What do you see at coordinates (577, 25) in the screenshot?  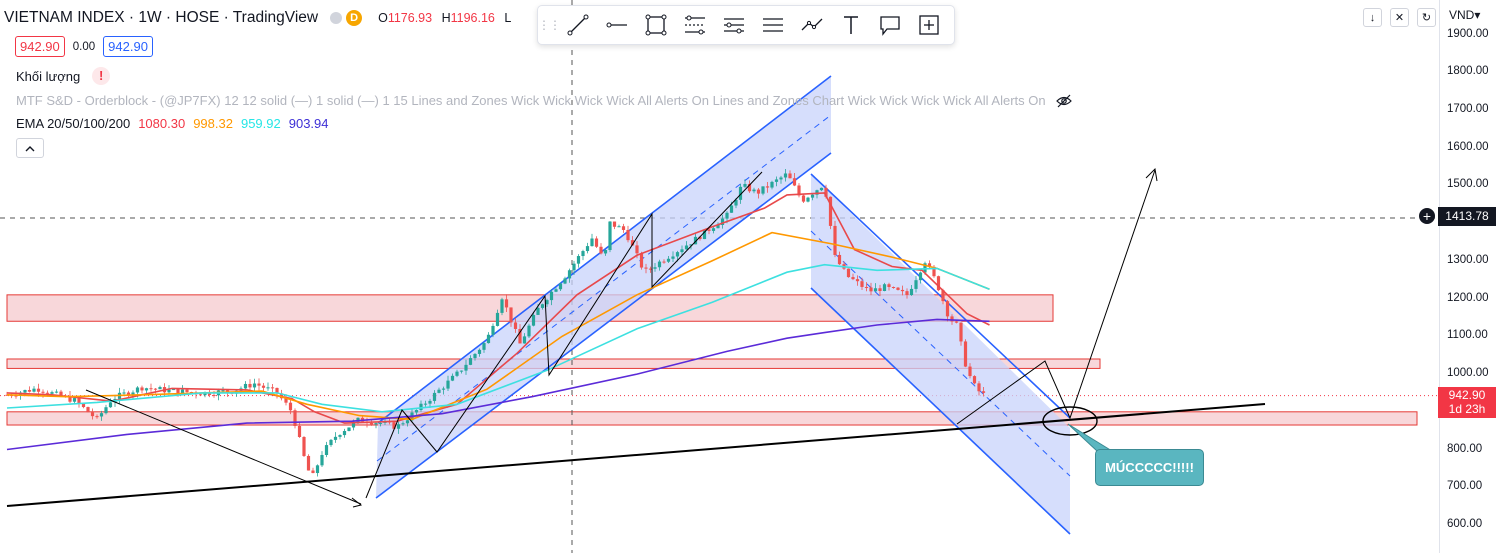 I see `trend-line-icon` at bounding box center [577, 25].